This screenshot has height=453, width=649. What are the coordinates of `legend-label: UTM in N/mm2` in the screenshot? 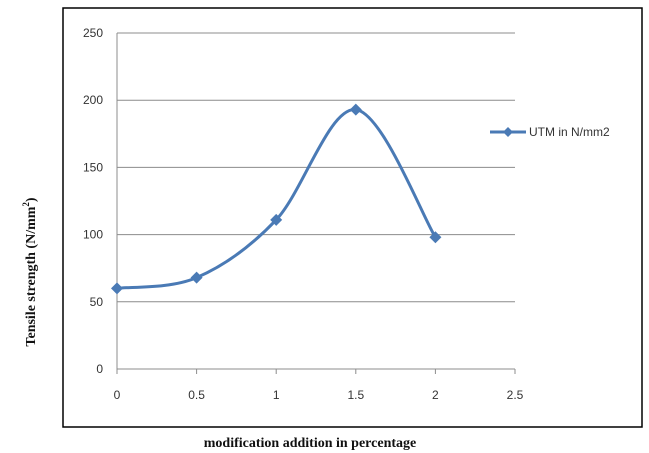 It's located at (569, 132).